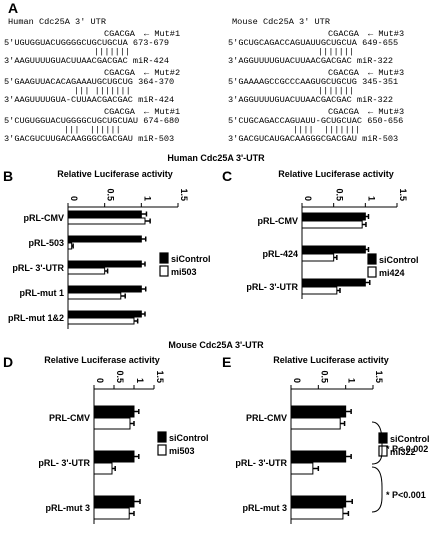 This screenshot has width=432, height=544. I want to click on human-mut-label-2: ← Mut#1, so click(162, 112).